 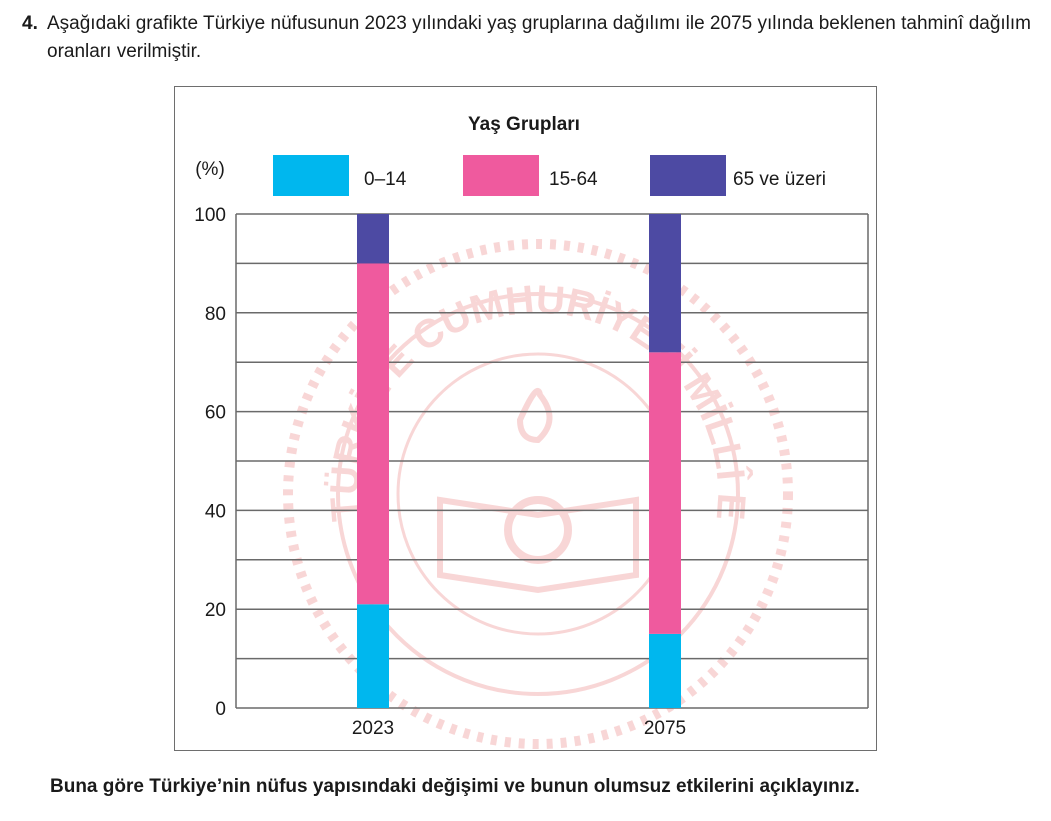 I want to click on y-tick-label: 20, so click(x=215, y=610).